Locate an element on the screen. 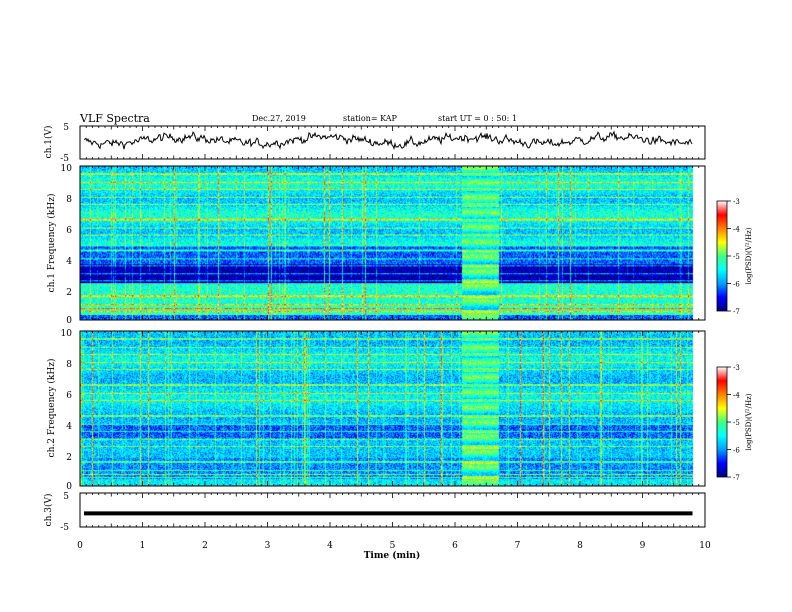 The width and height of the screenshot is (792, 612). time-axis-label: Time (min) is located at coordinates (392, 555).